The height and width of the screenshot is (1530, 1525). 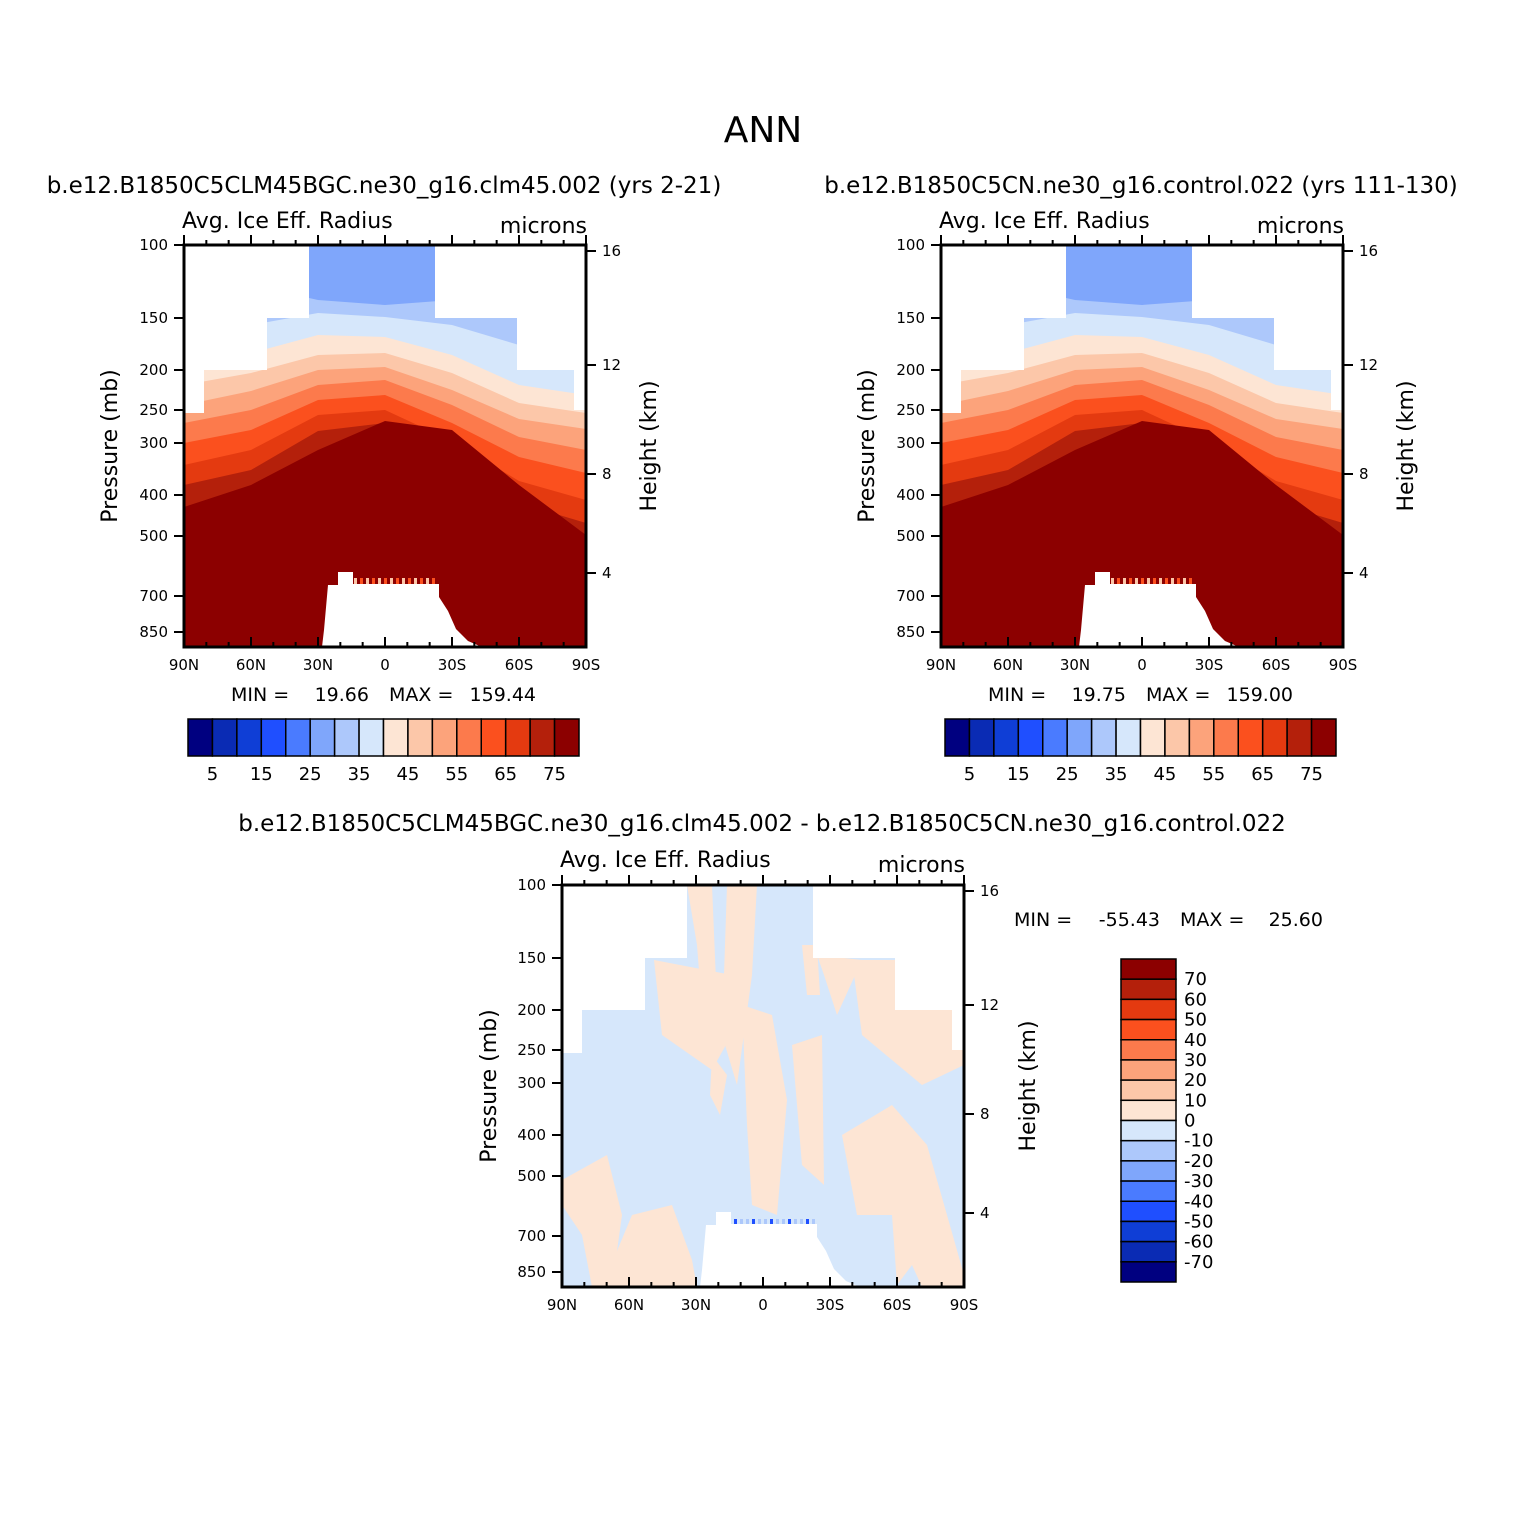 I want to click on height-axis-label: Height (km), so click(x=1028, y=1085).